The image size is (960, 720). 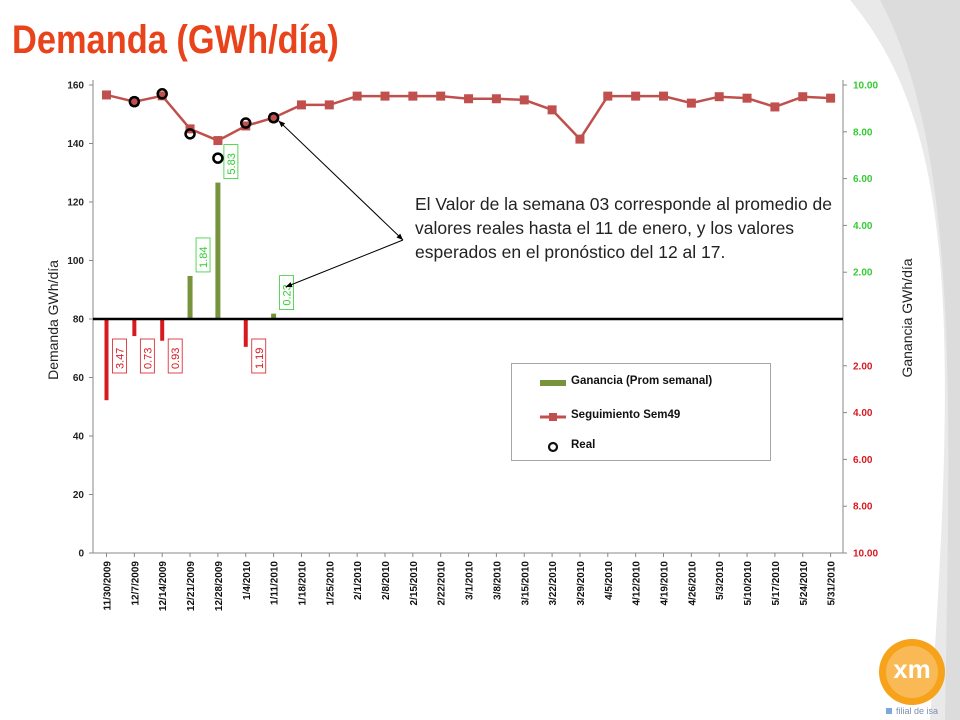 I want to click on gain-label: 1.84, so click(x=204, y=257).